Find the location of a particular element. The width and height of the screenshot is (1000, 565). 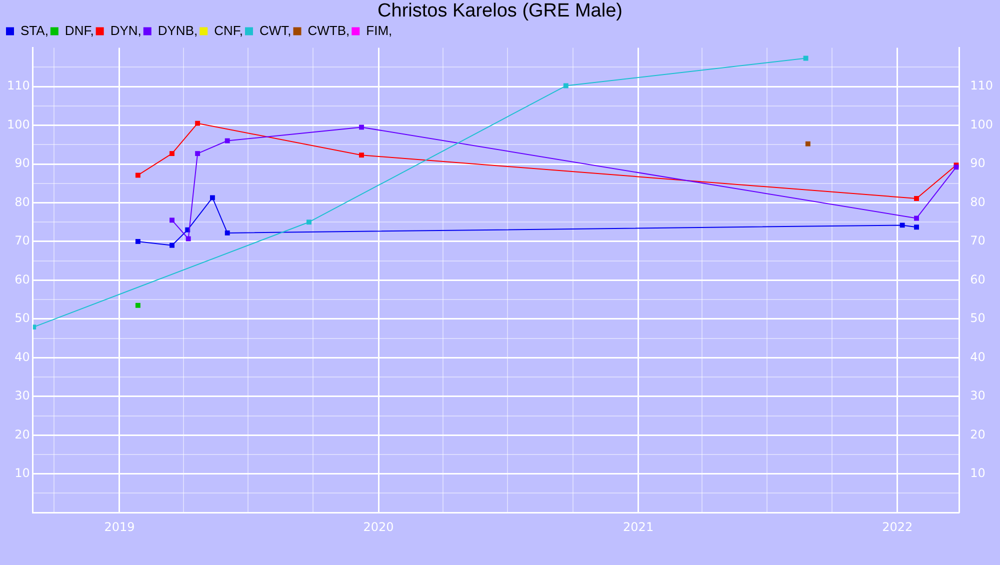

y-tick-label: 110 is located at coordinates (18, 85).